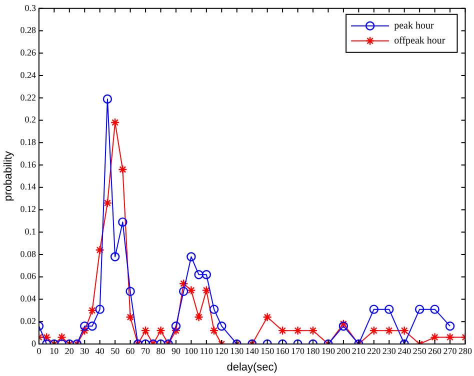 This screenshot has width=474, height=376. What do you see at coordinates (252, 351) in the screenshot?
I see `x-tick-label: 140` at bounding box center [252, 351].